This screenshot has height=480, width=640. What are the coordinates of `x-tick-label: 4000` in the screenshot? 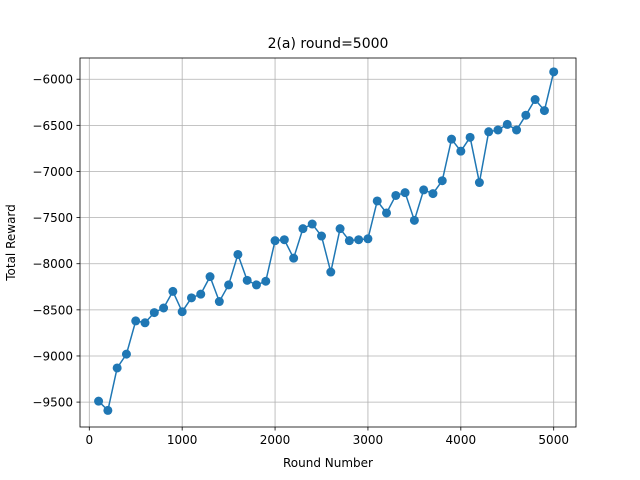 It's located at (461, 440).